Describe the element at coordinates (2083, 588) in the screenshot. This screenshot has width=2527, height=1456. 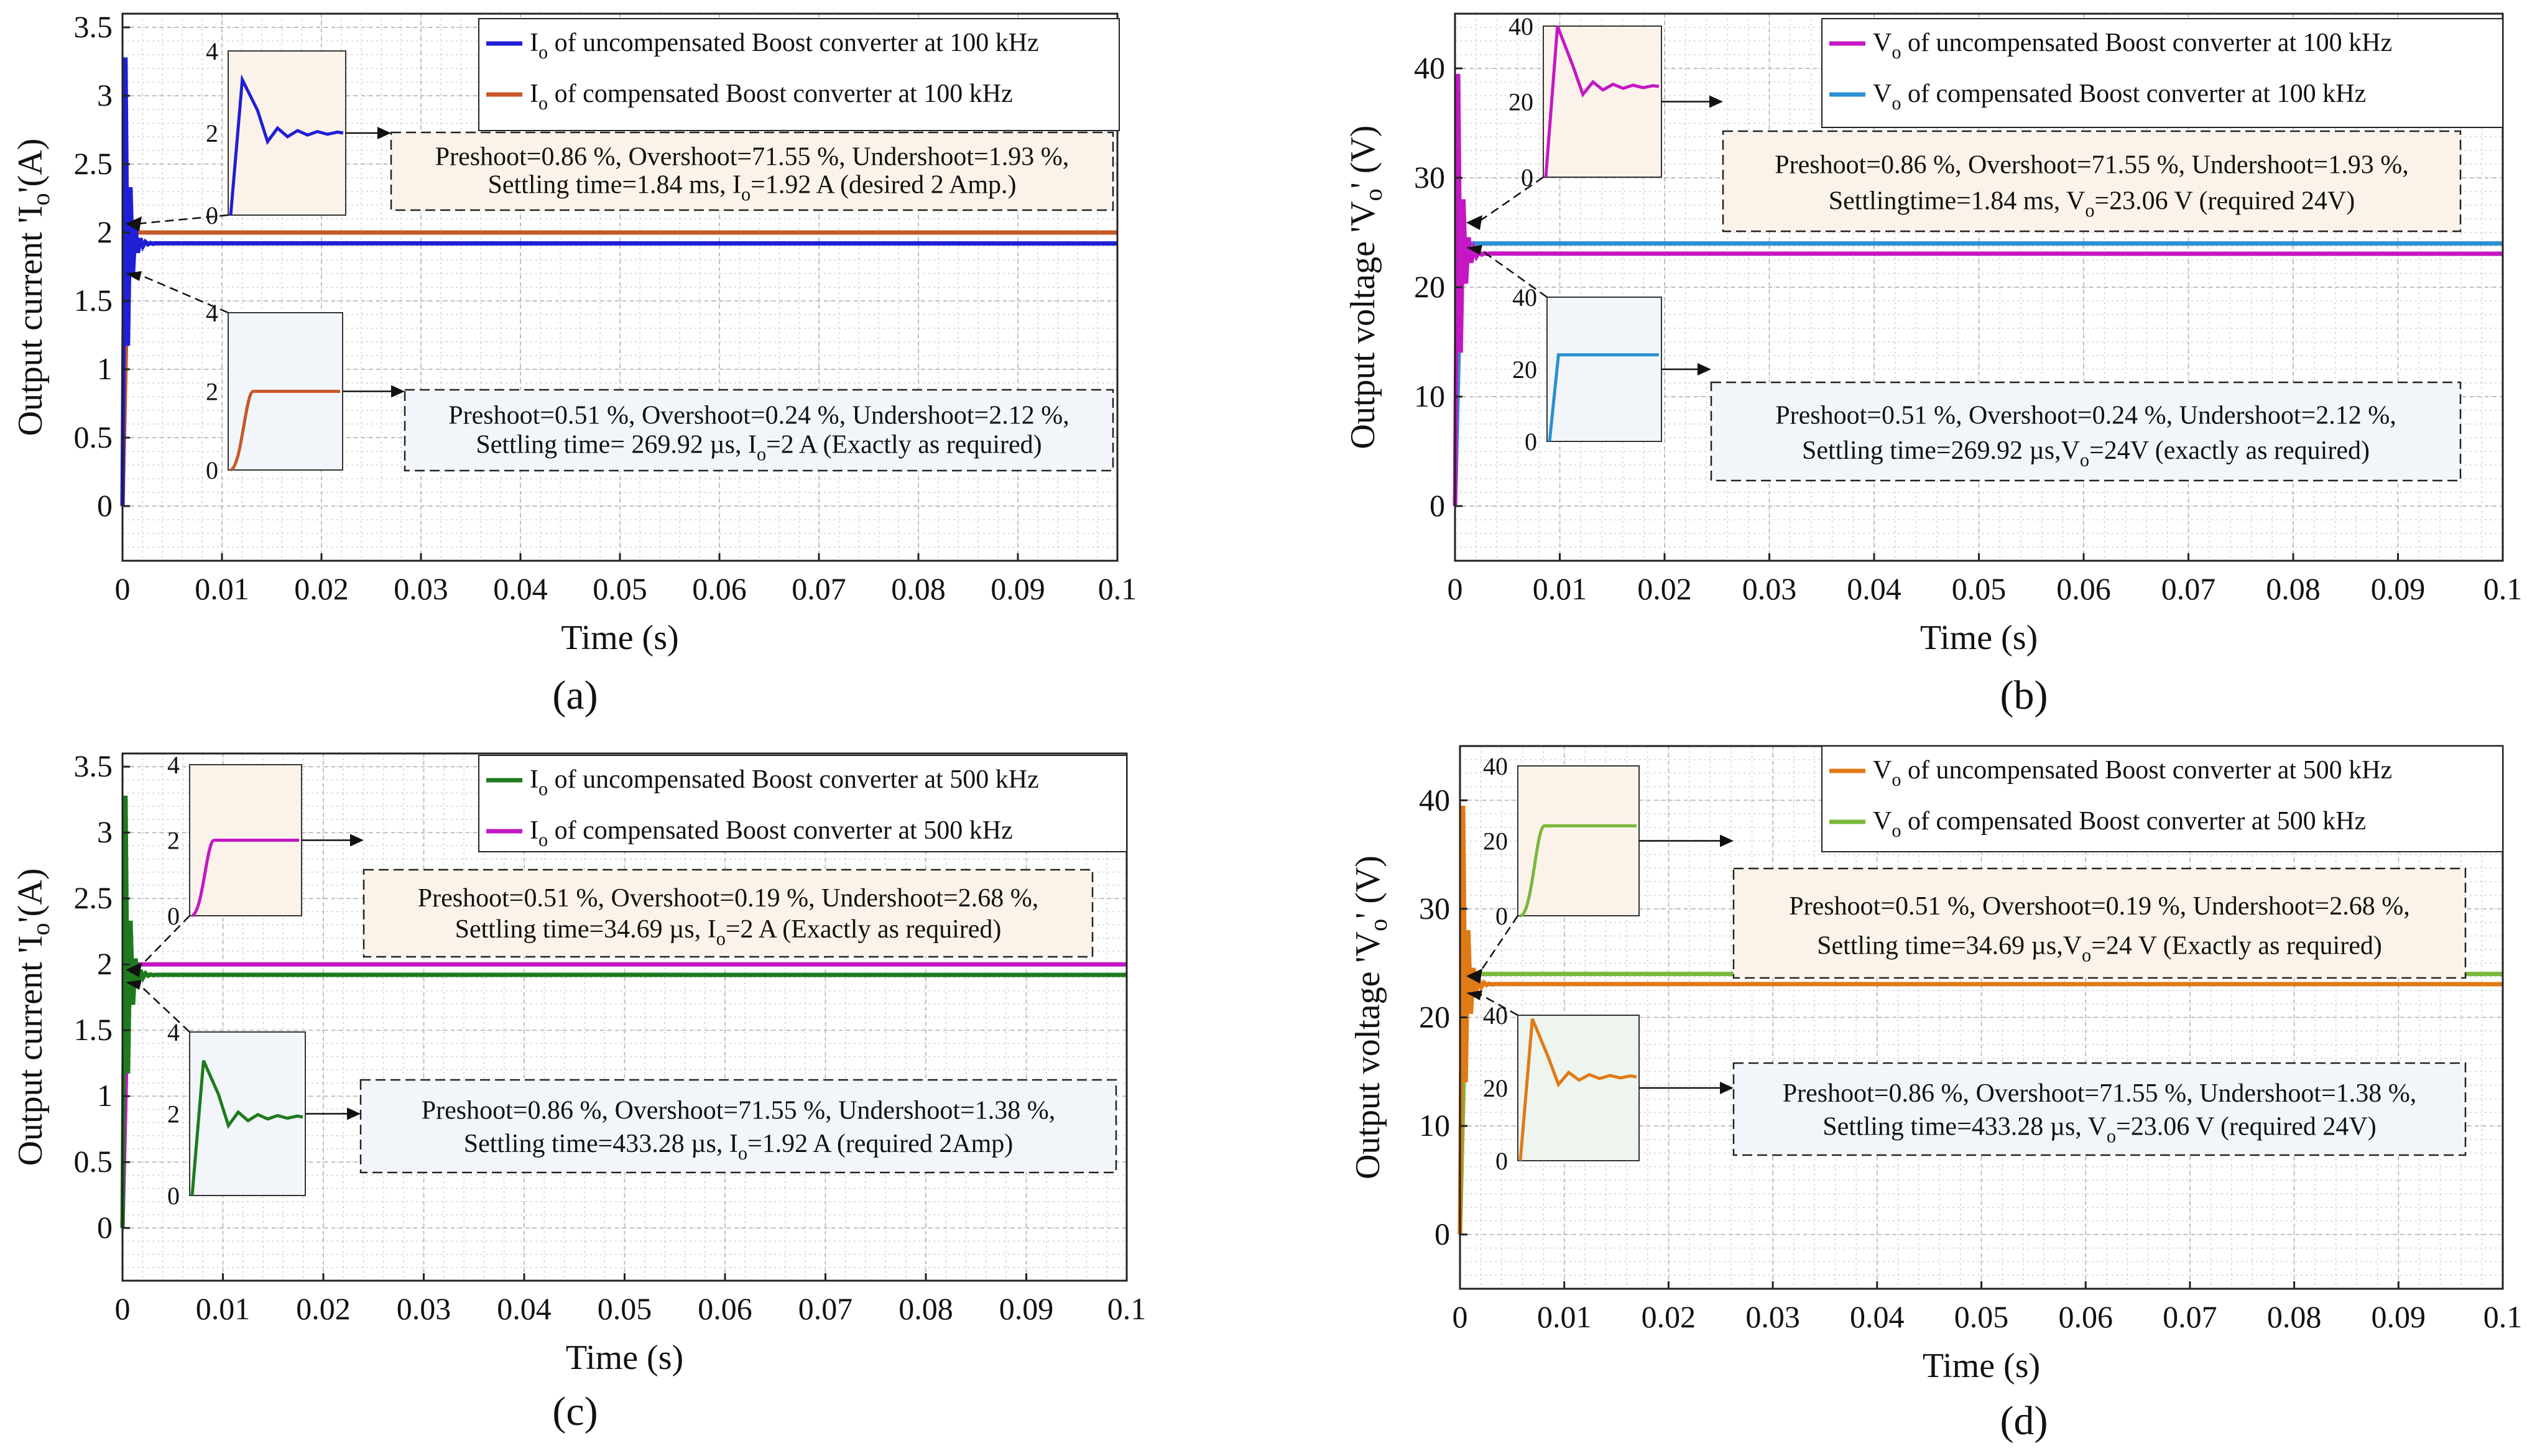
I see `x-tick-label: 0.06` at that location.